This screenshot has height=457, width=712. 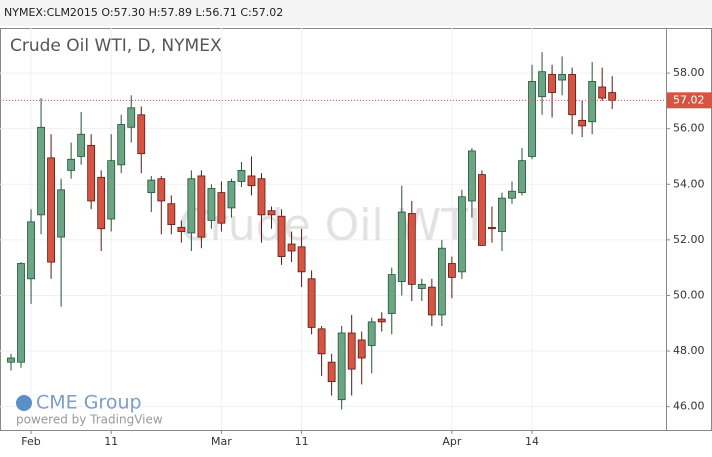 I want to click on logo-icon, so click(x=24, y=403).